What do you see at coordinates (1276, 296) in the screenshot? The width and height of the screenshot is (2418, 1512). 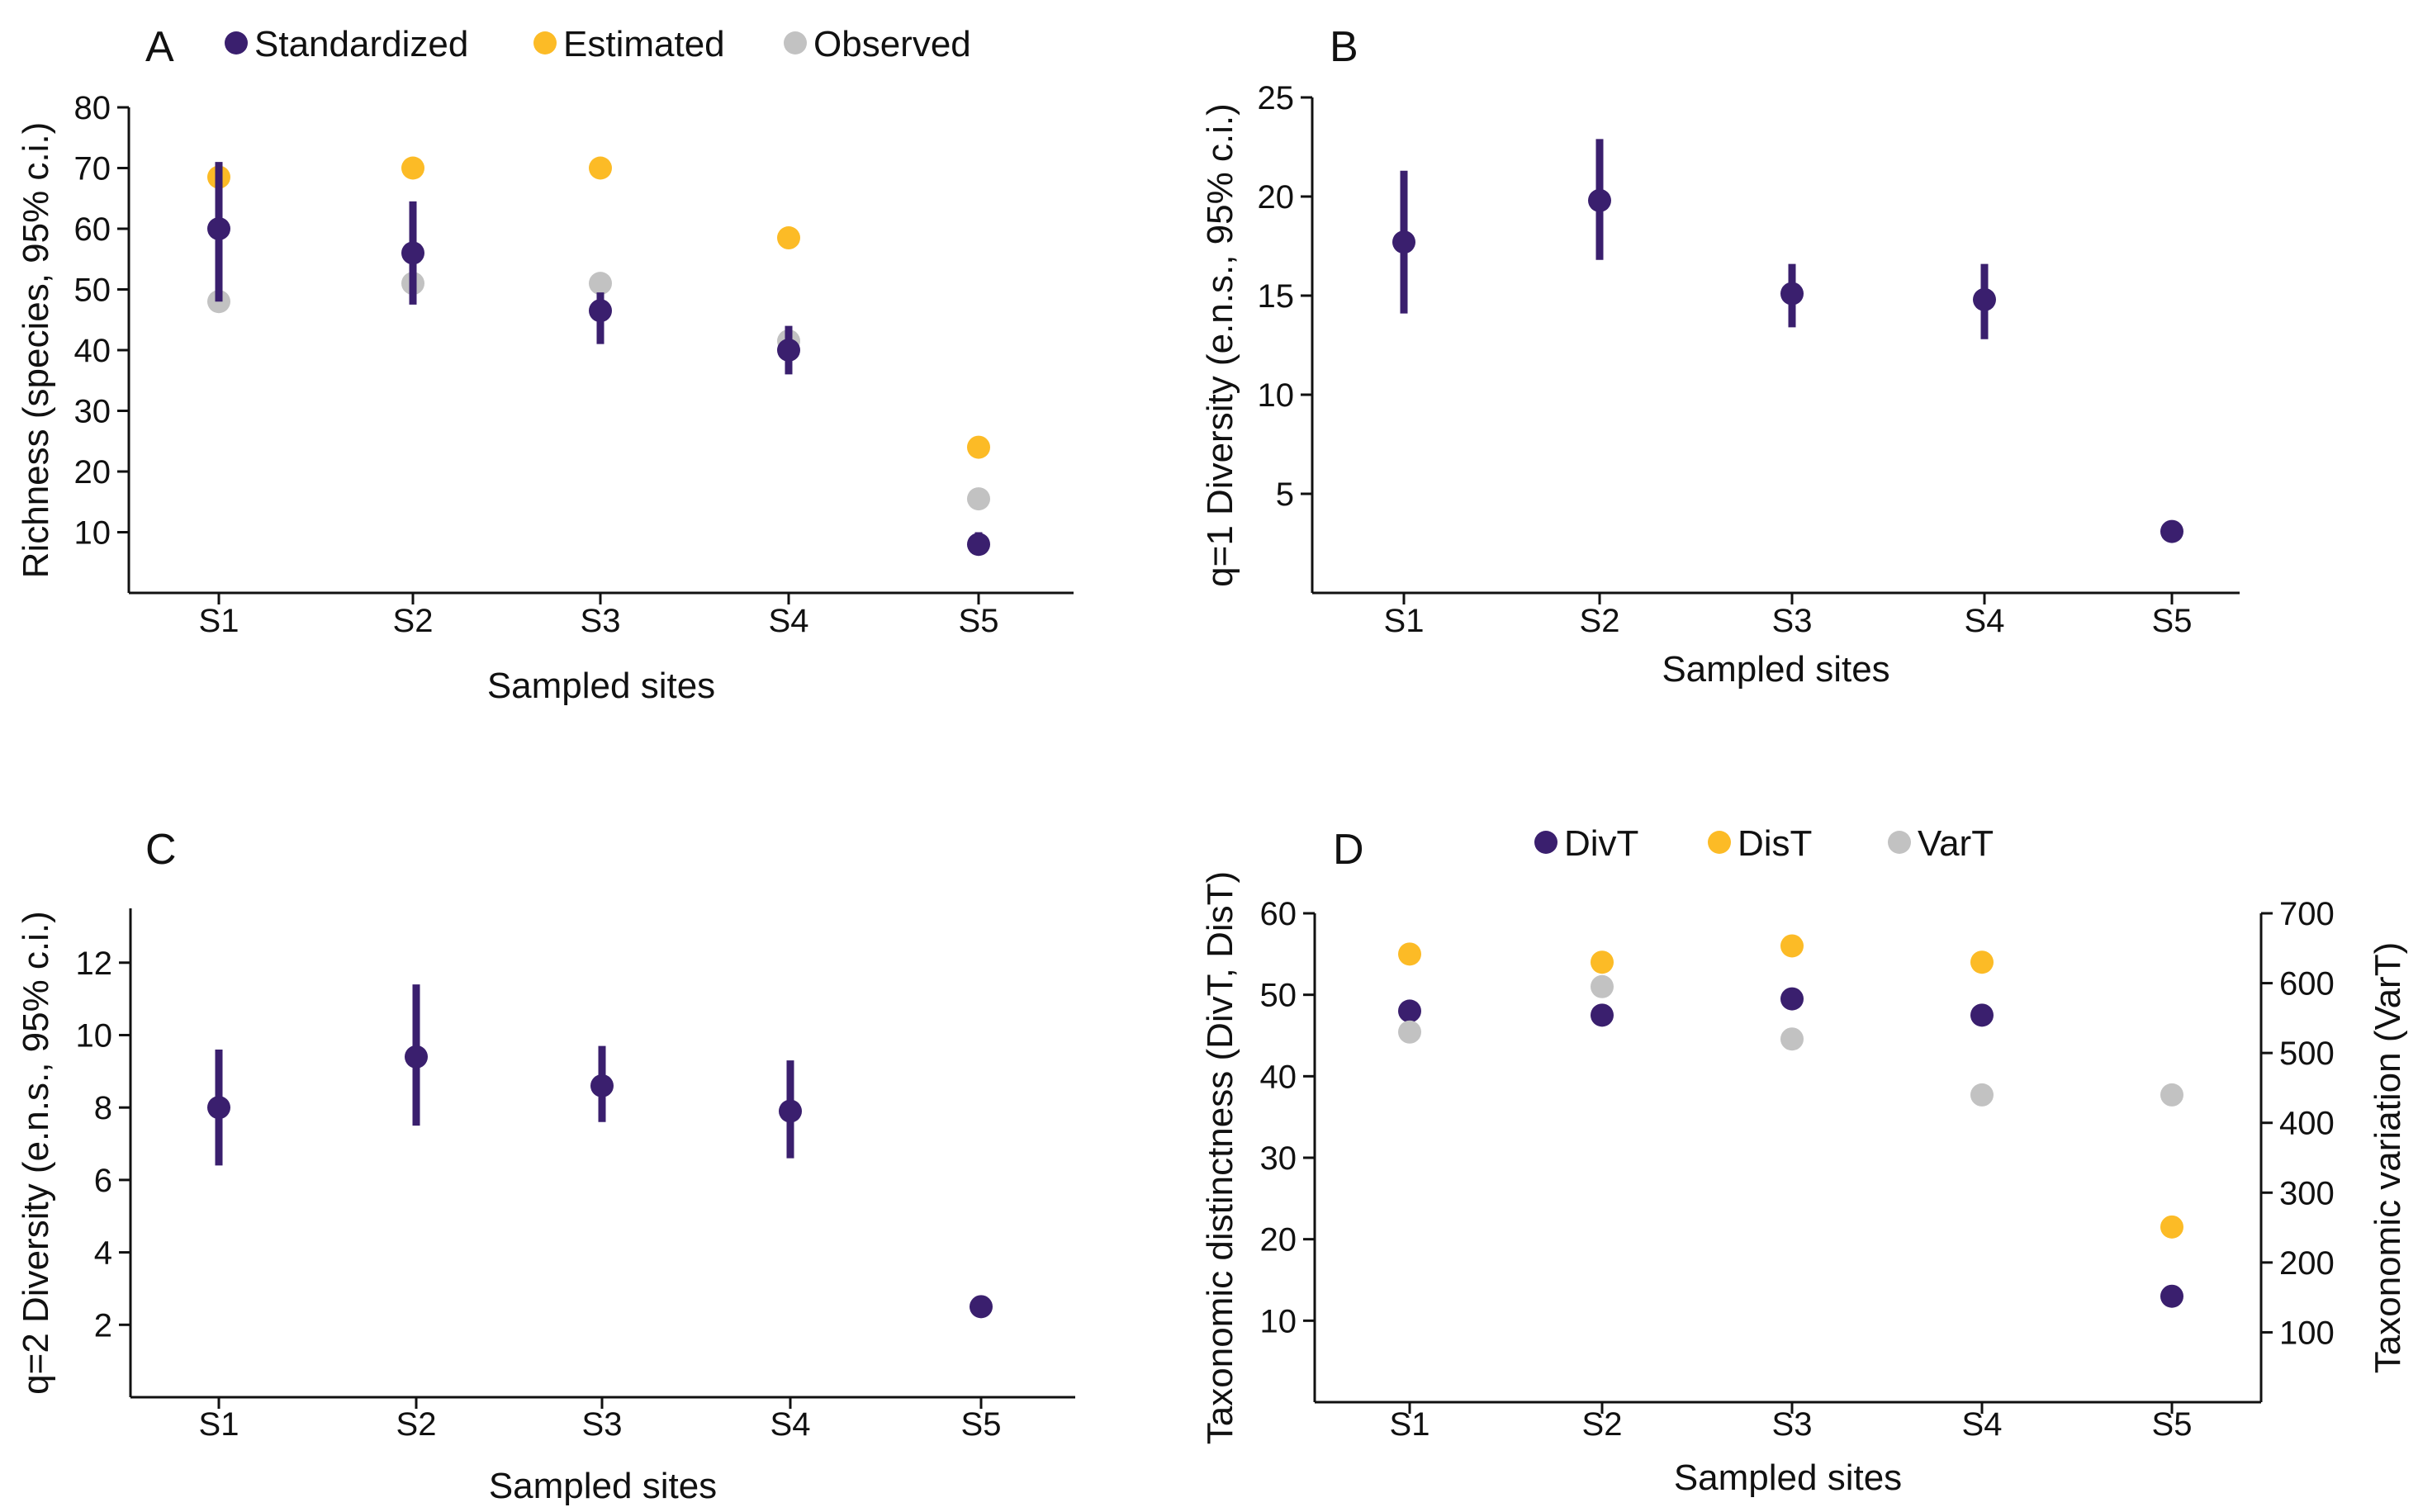 I see `y-tick-label: 15` at bounding box center [1276, 296].